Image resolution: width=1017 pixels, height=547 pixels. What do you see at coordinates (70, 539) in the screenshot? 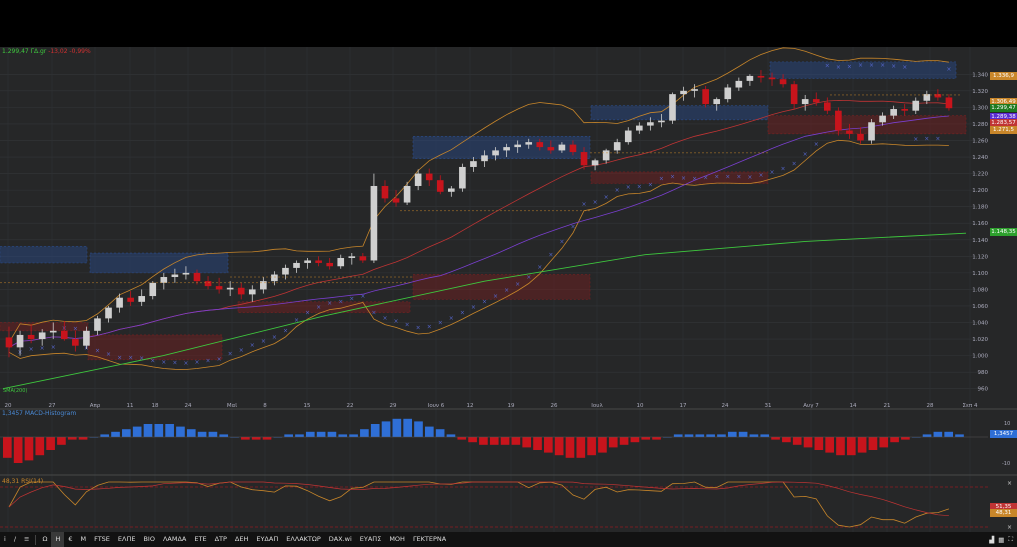
I see `currency-button: €` at bounding box center [70, 539].